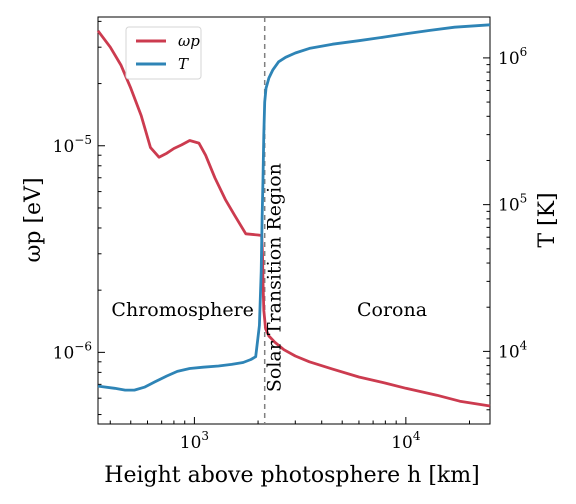  What do you see at coordinates (512, 57) in the screenshot?
I see `y-right-tick-label: 10⁶` at bounding box center [512, 57].